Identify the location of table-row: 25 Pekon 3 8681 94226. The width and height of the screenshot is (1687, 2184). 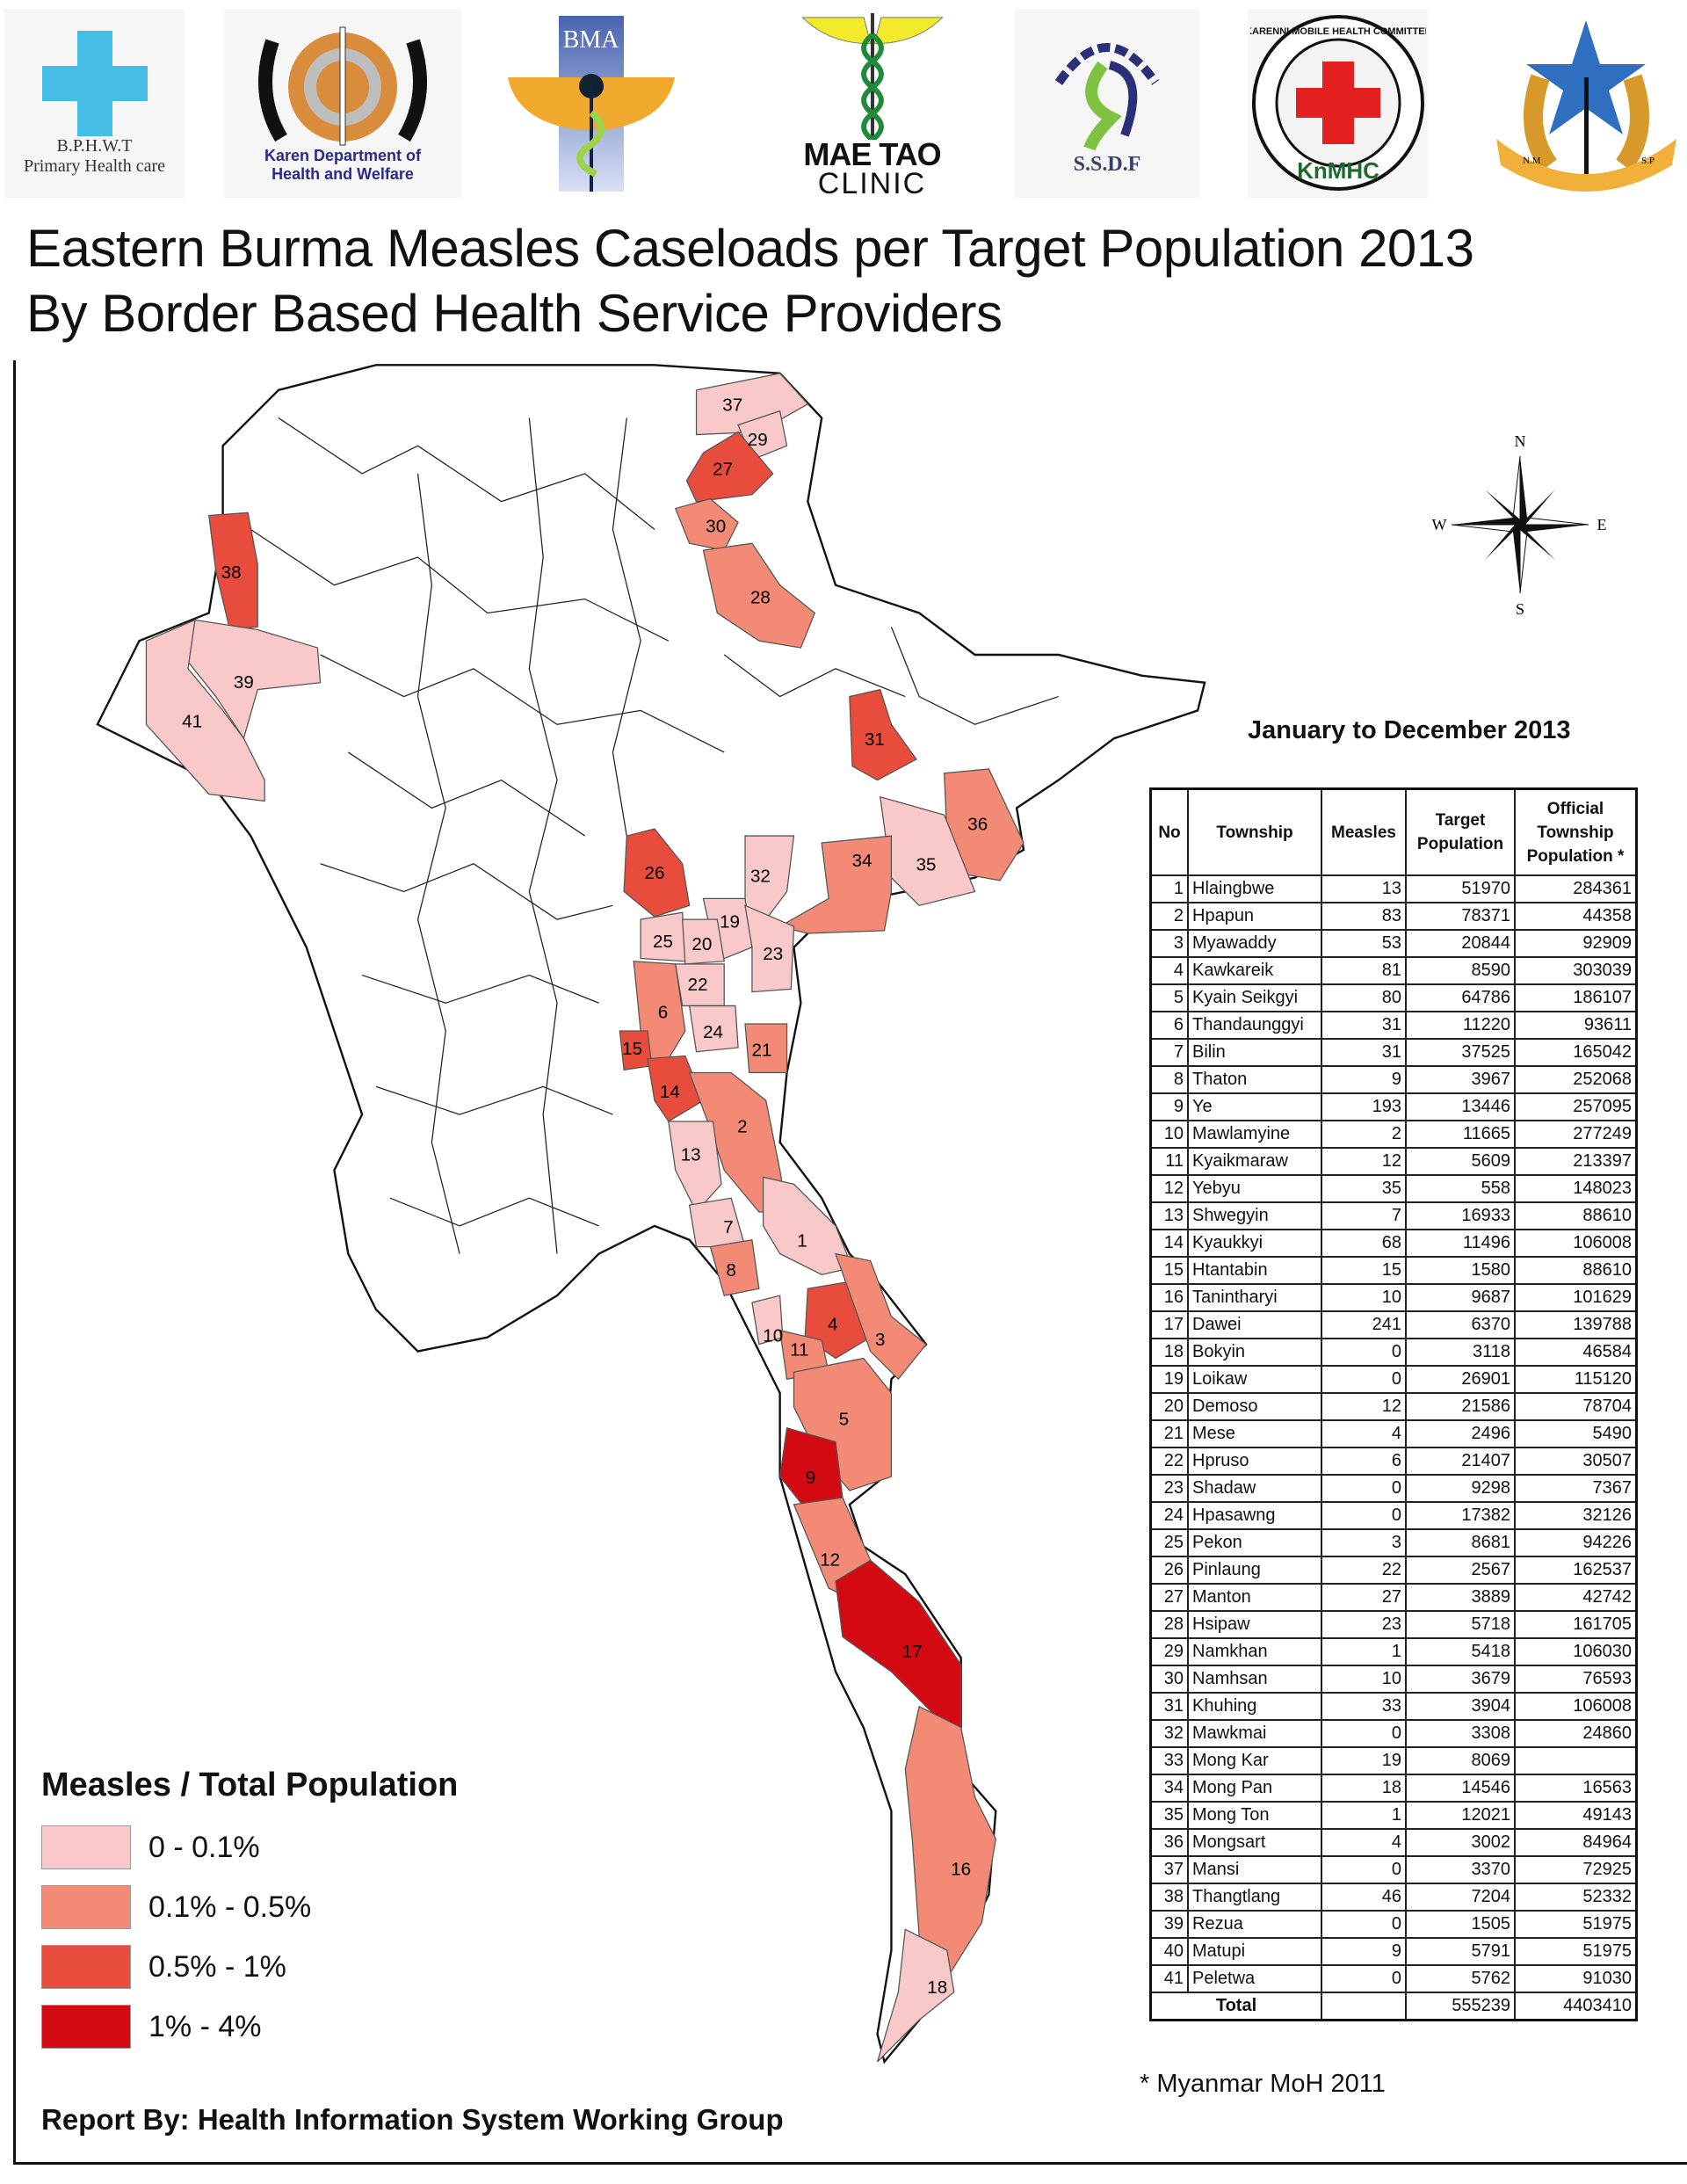
(1393, 1542).